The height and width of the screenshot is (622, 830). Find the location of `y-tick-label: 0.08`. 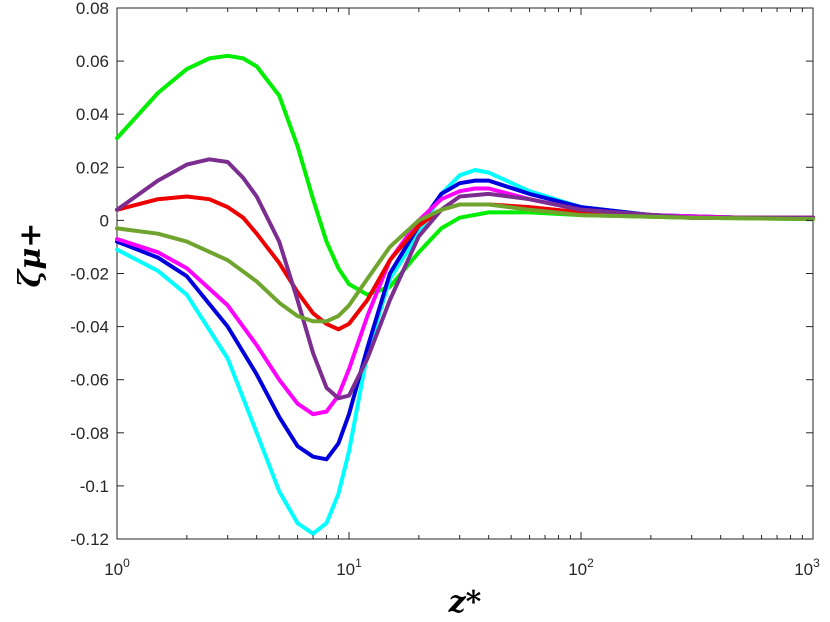

y-tick-label: 0.08 is located at coordinates (92, 9).